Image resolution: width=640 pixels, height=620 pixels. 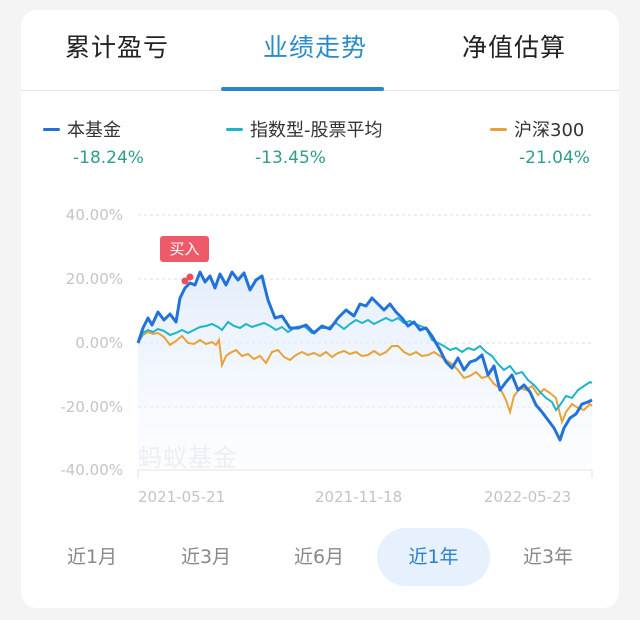 I want to click on range-6-months: 近6月, so click(x=319, y=557).